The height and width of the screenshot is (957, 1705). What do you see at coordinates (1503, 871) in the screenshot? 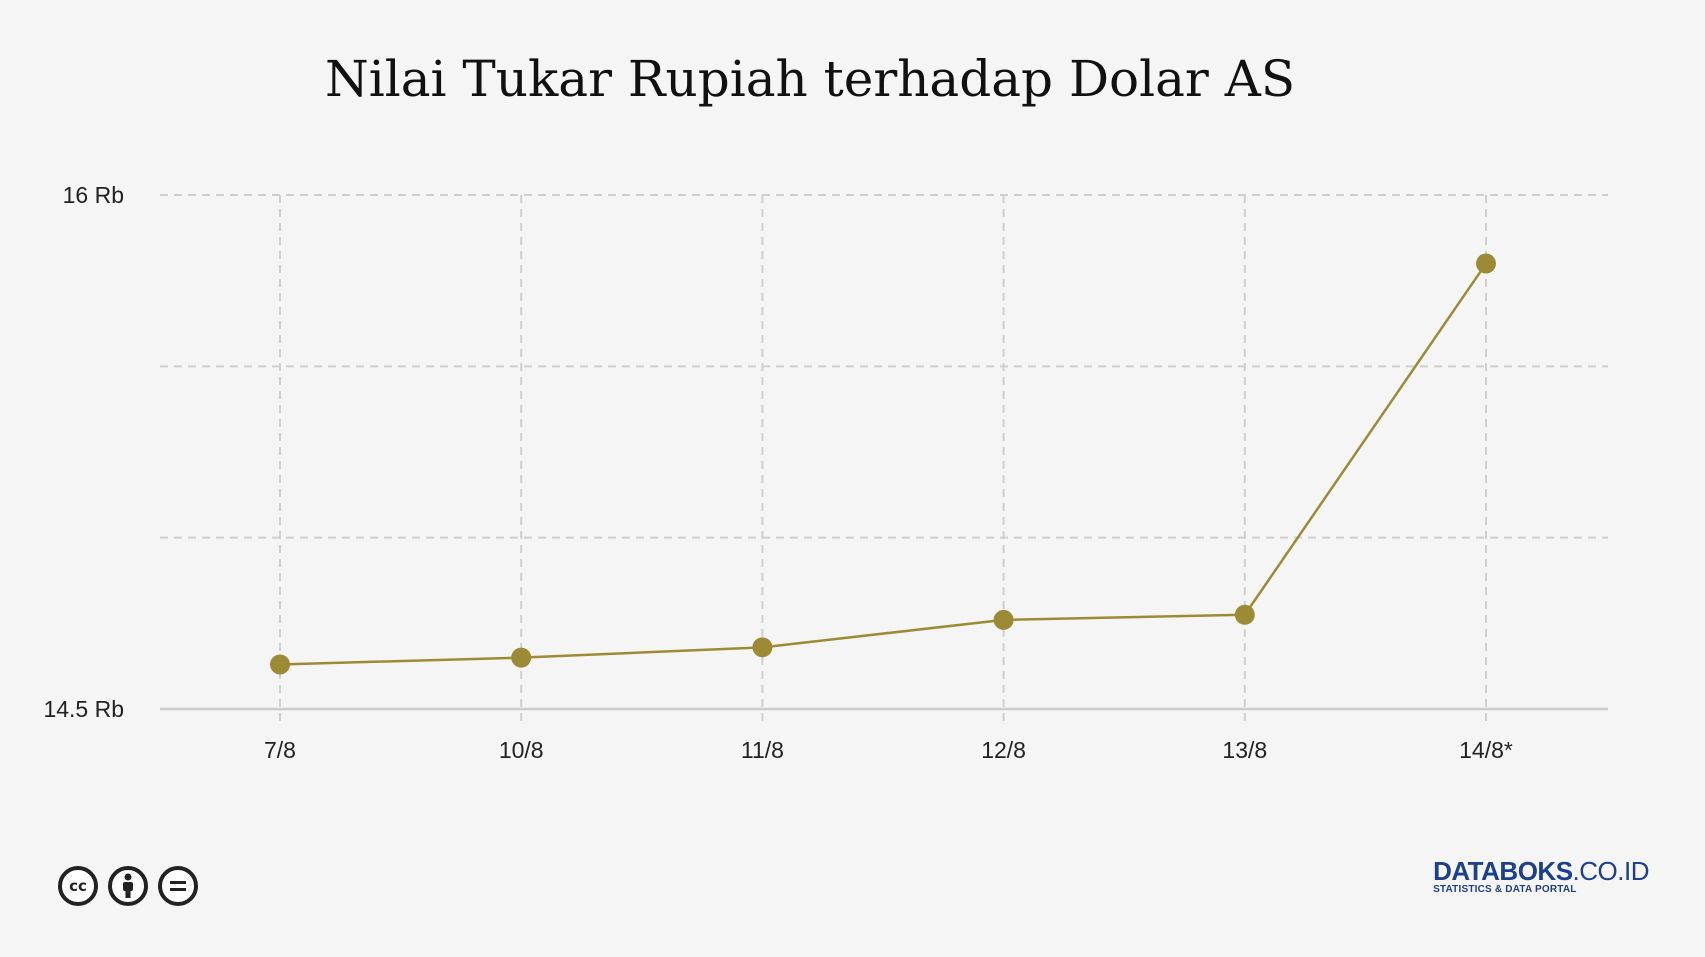
I see `brand-bold: DATABOKS` at bounding box center [1503, 871].